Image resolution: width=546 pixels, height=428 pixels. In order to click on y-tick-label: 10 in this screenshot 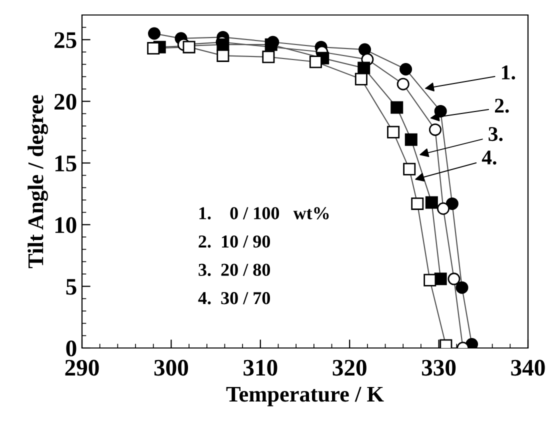, I will do `click(65, 225)`.